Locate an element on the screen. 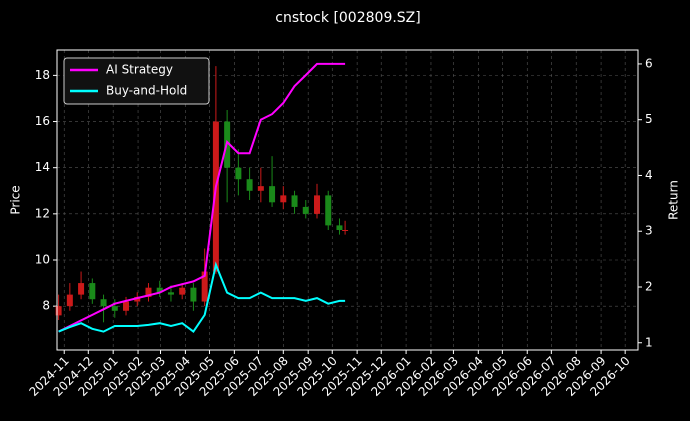 This screenshot has width=690, height=421. y2-tick-label: 1 is located at coordinates (649, 342).